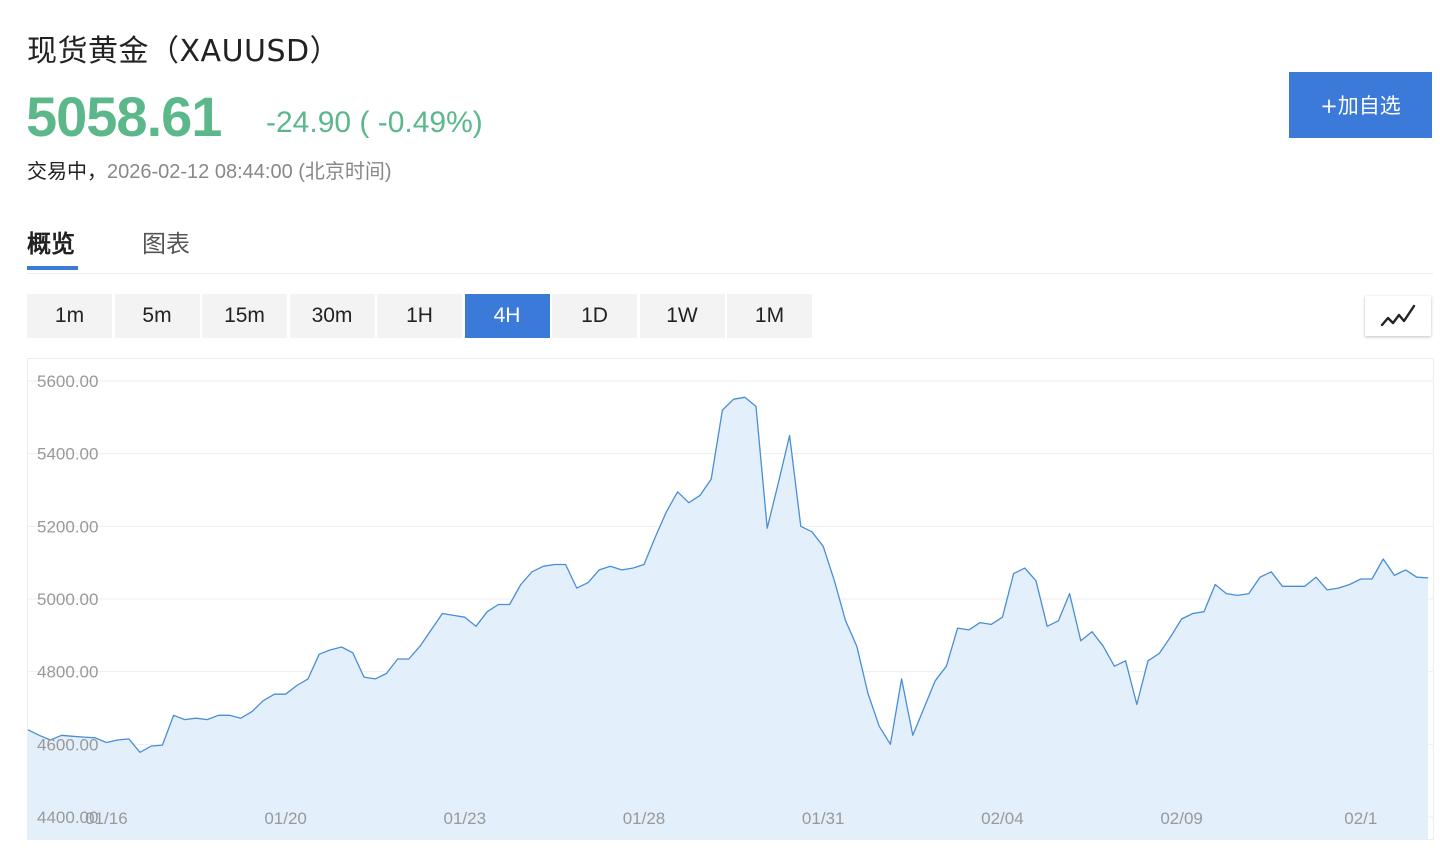 The height and width of the screenshot is (858, 1440). What do you see at coordinates (157, 316) in the screenshot?
I see `period-5m: 5m` at bounding box center [157, 316].